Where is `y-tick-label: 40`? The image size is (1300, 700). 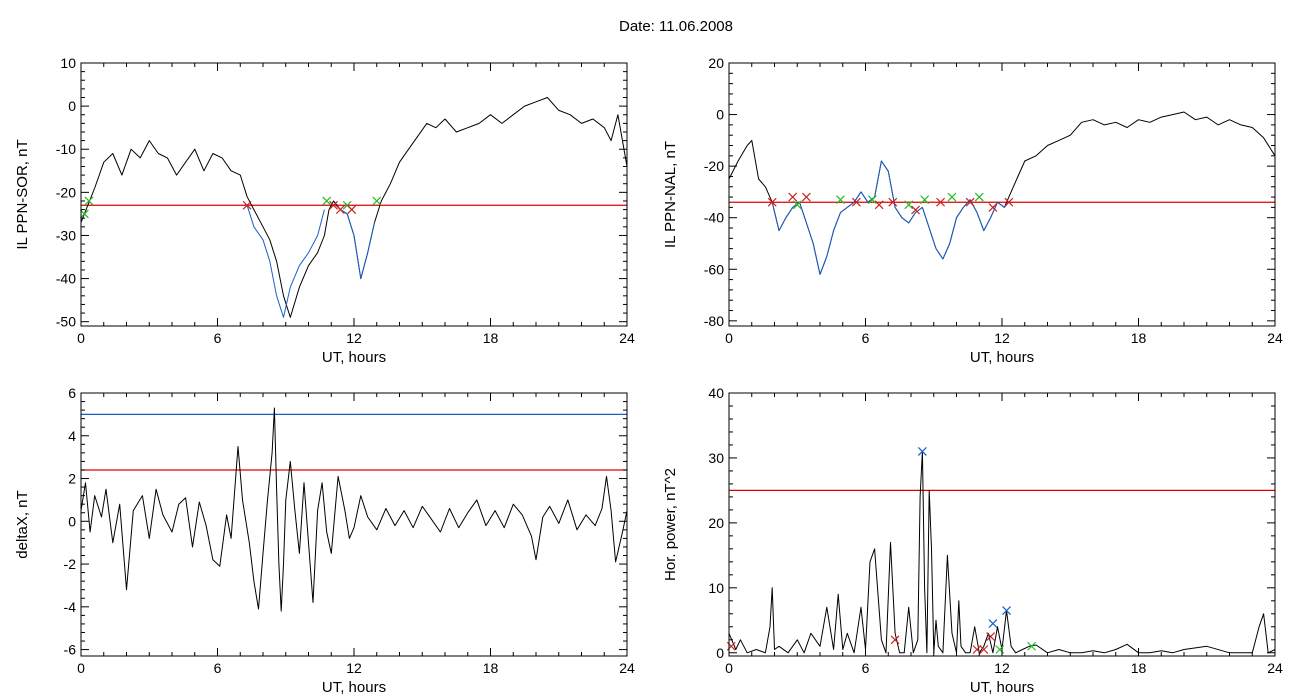
y-tick-label: 40 is located at coordinates (716, 393).